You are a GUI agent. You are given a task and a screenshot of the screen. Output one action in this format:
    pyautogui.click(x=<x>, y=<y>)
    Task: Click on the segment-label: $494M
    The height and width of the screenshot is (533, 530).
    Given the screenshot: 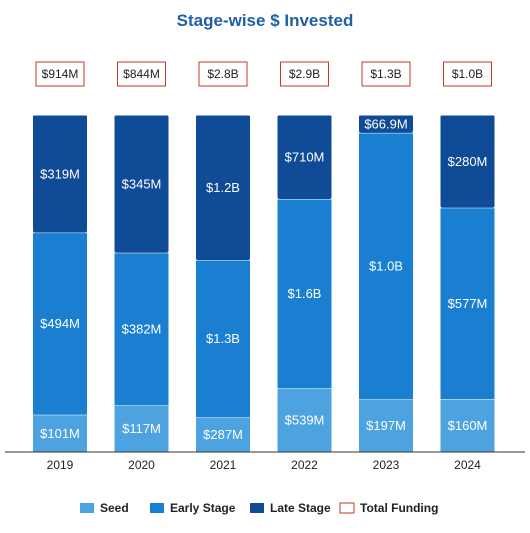 What is the action you would take?
    pyautogui.click(x=60, y=323)
    